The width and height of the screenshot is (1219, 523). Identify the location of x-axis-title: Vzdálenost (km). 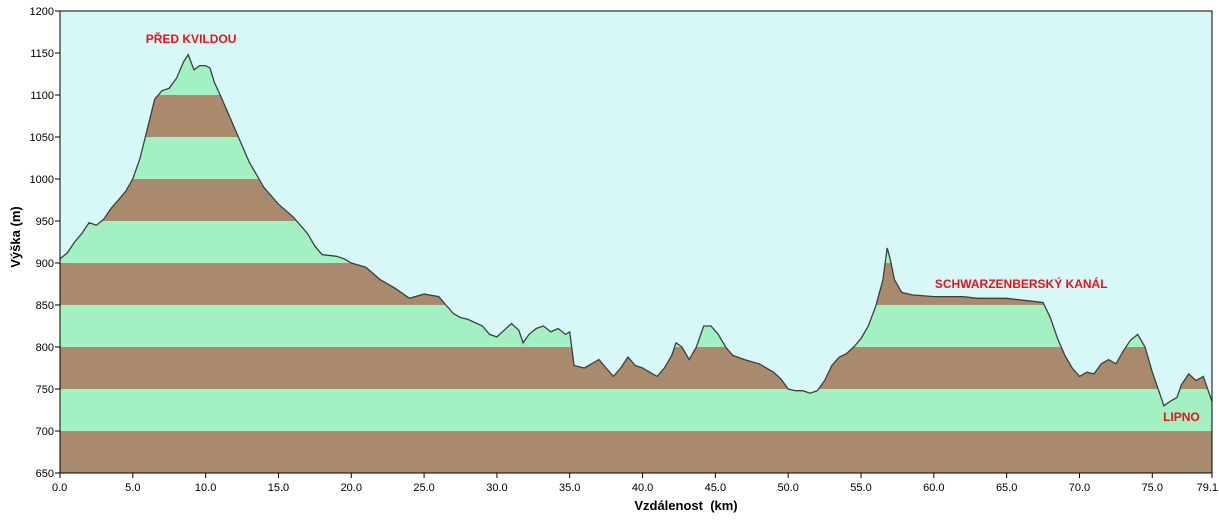
(685, 505).